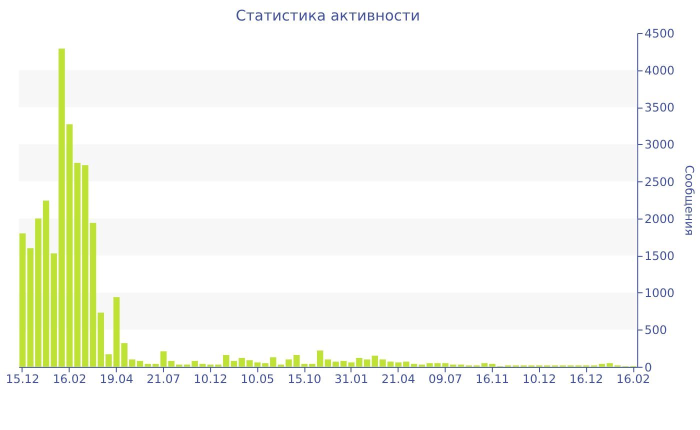 The height and width of the screenshot is (430, 700). I want to click on y-tick-label: 1500, so click(659, 255).